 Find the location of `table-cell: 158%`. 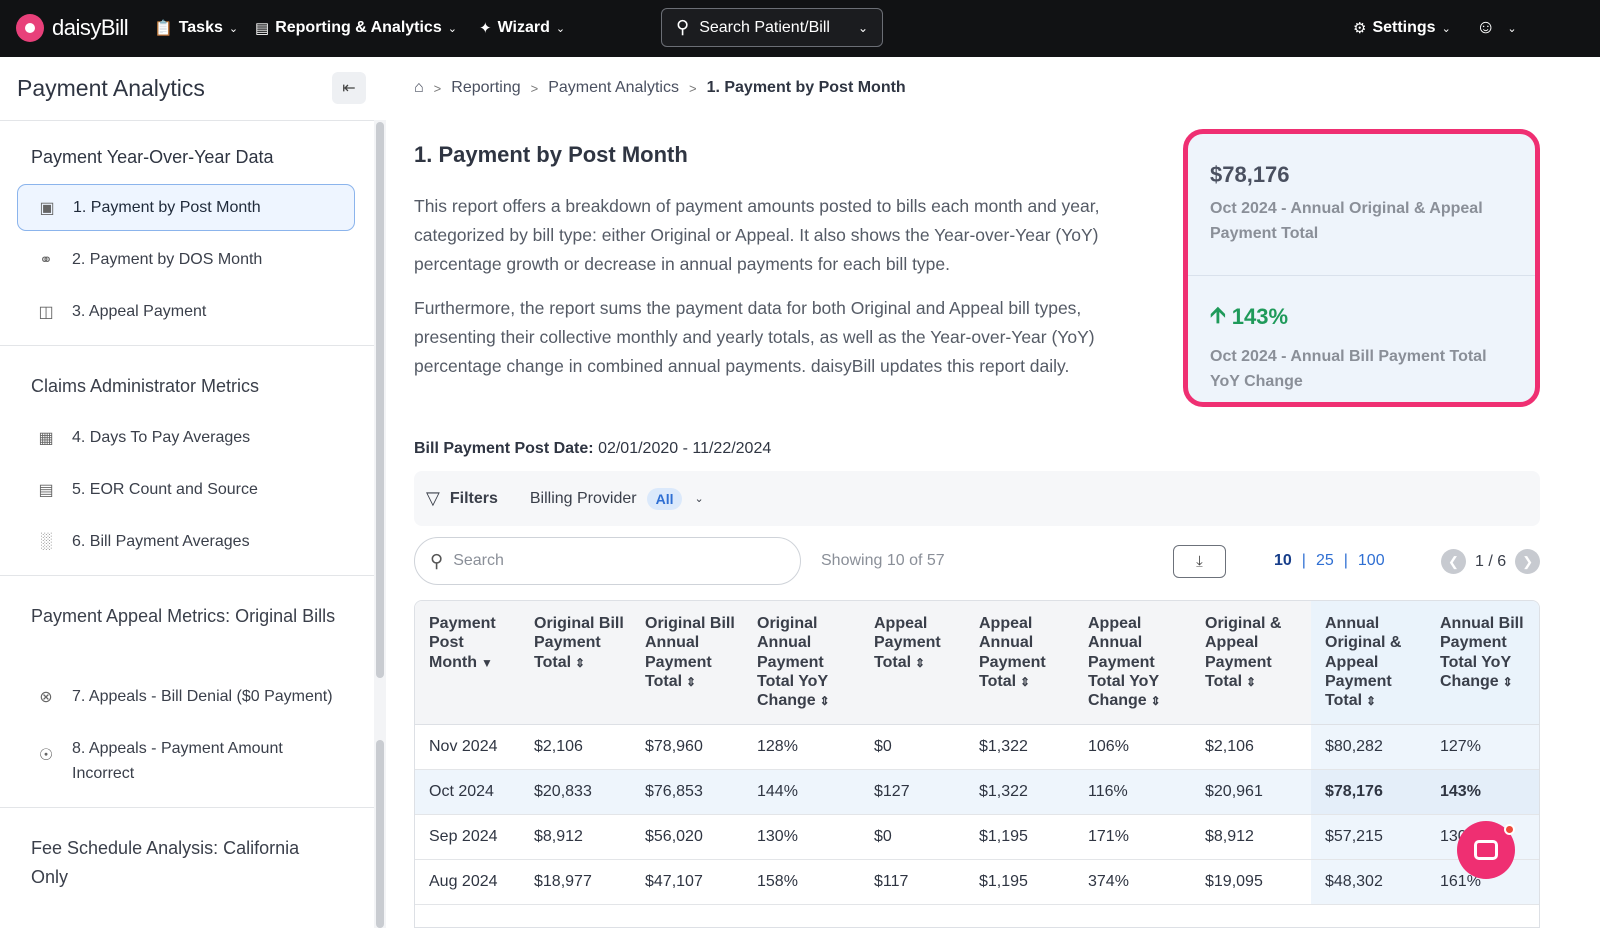

table-cell: 158% is located at coordinates (801, 882).